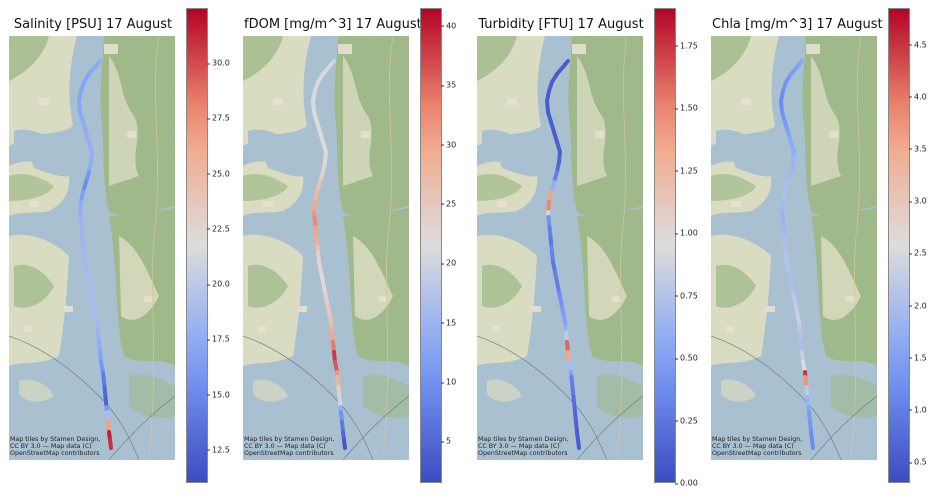  I want to click on colorbar-tick-label: 4.5, so click(918, 45).